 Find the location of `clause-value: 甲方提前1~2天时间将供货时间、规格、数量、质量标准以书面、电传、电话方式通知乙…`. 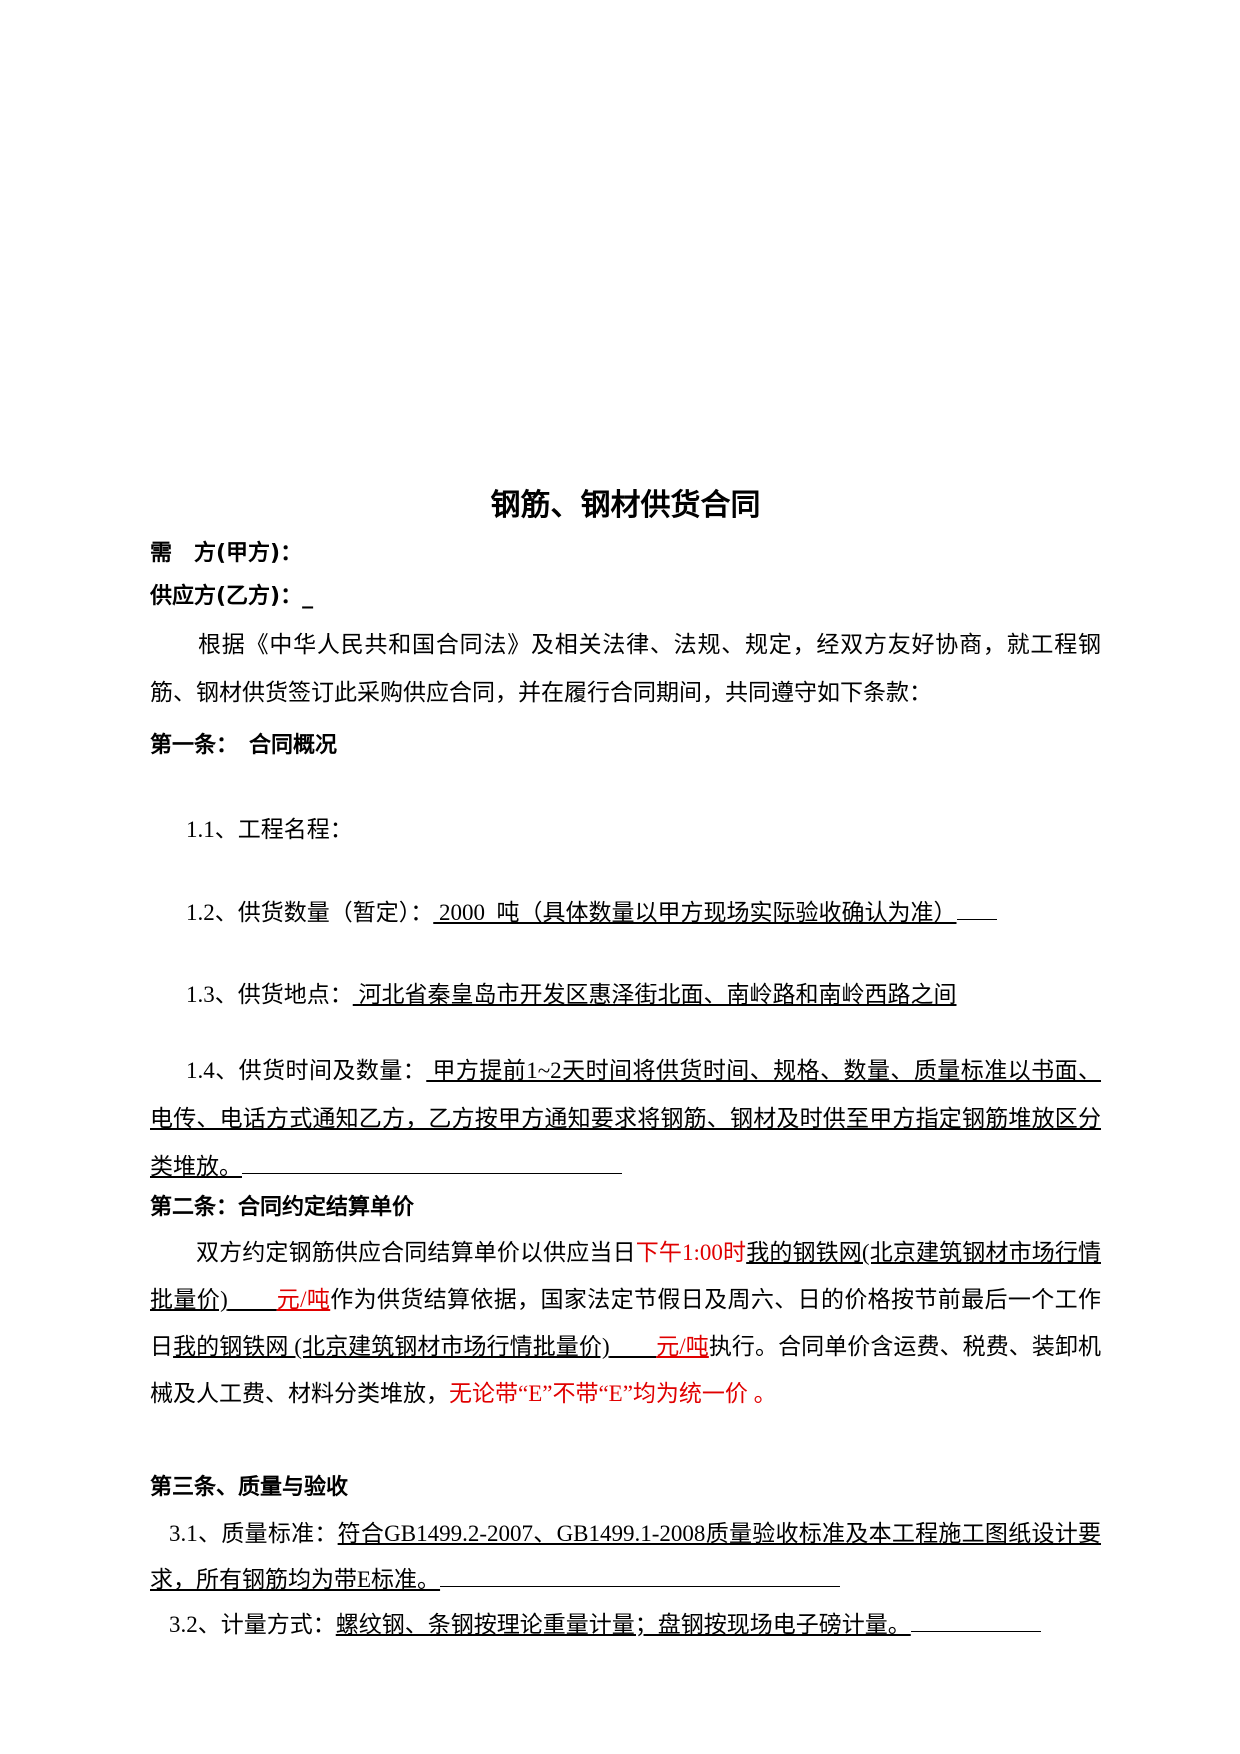

clause-value: 甲方提前1~2天时间将供货时间、规格、数量、质量标准以书面、电传、电话方式通知乙… is located at coordinates (626, 1118).